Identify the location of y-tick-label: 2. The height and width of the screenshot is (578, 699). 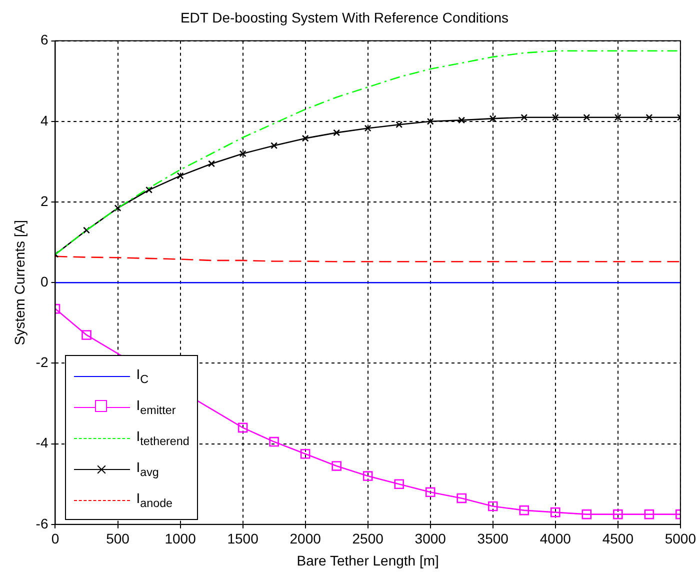
(44, 200).